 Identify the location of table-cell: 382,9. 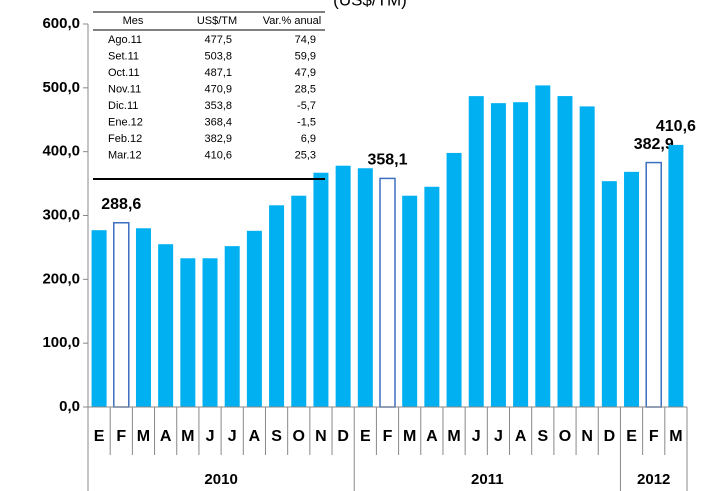
(218, 139).